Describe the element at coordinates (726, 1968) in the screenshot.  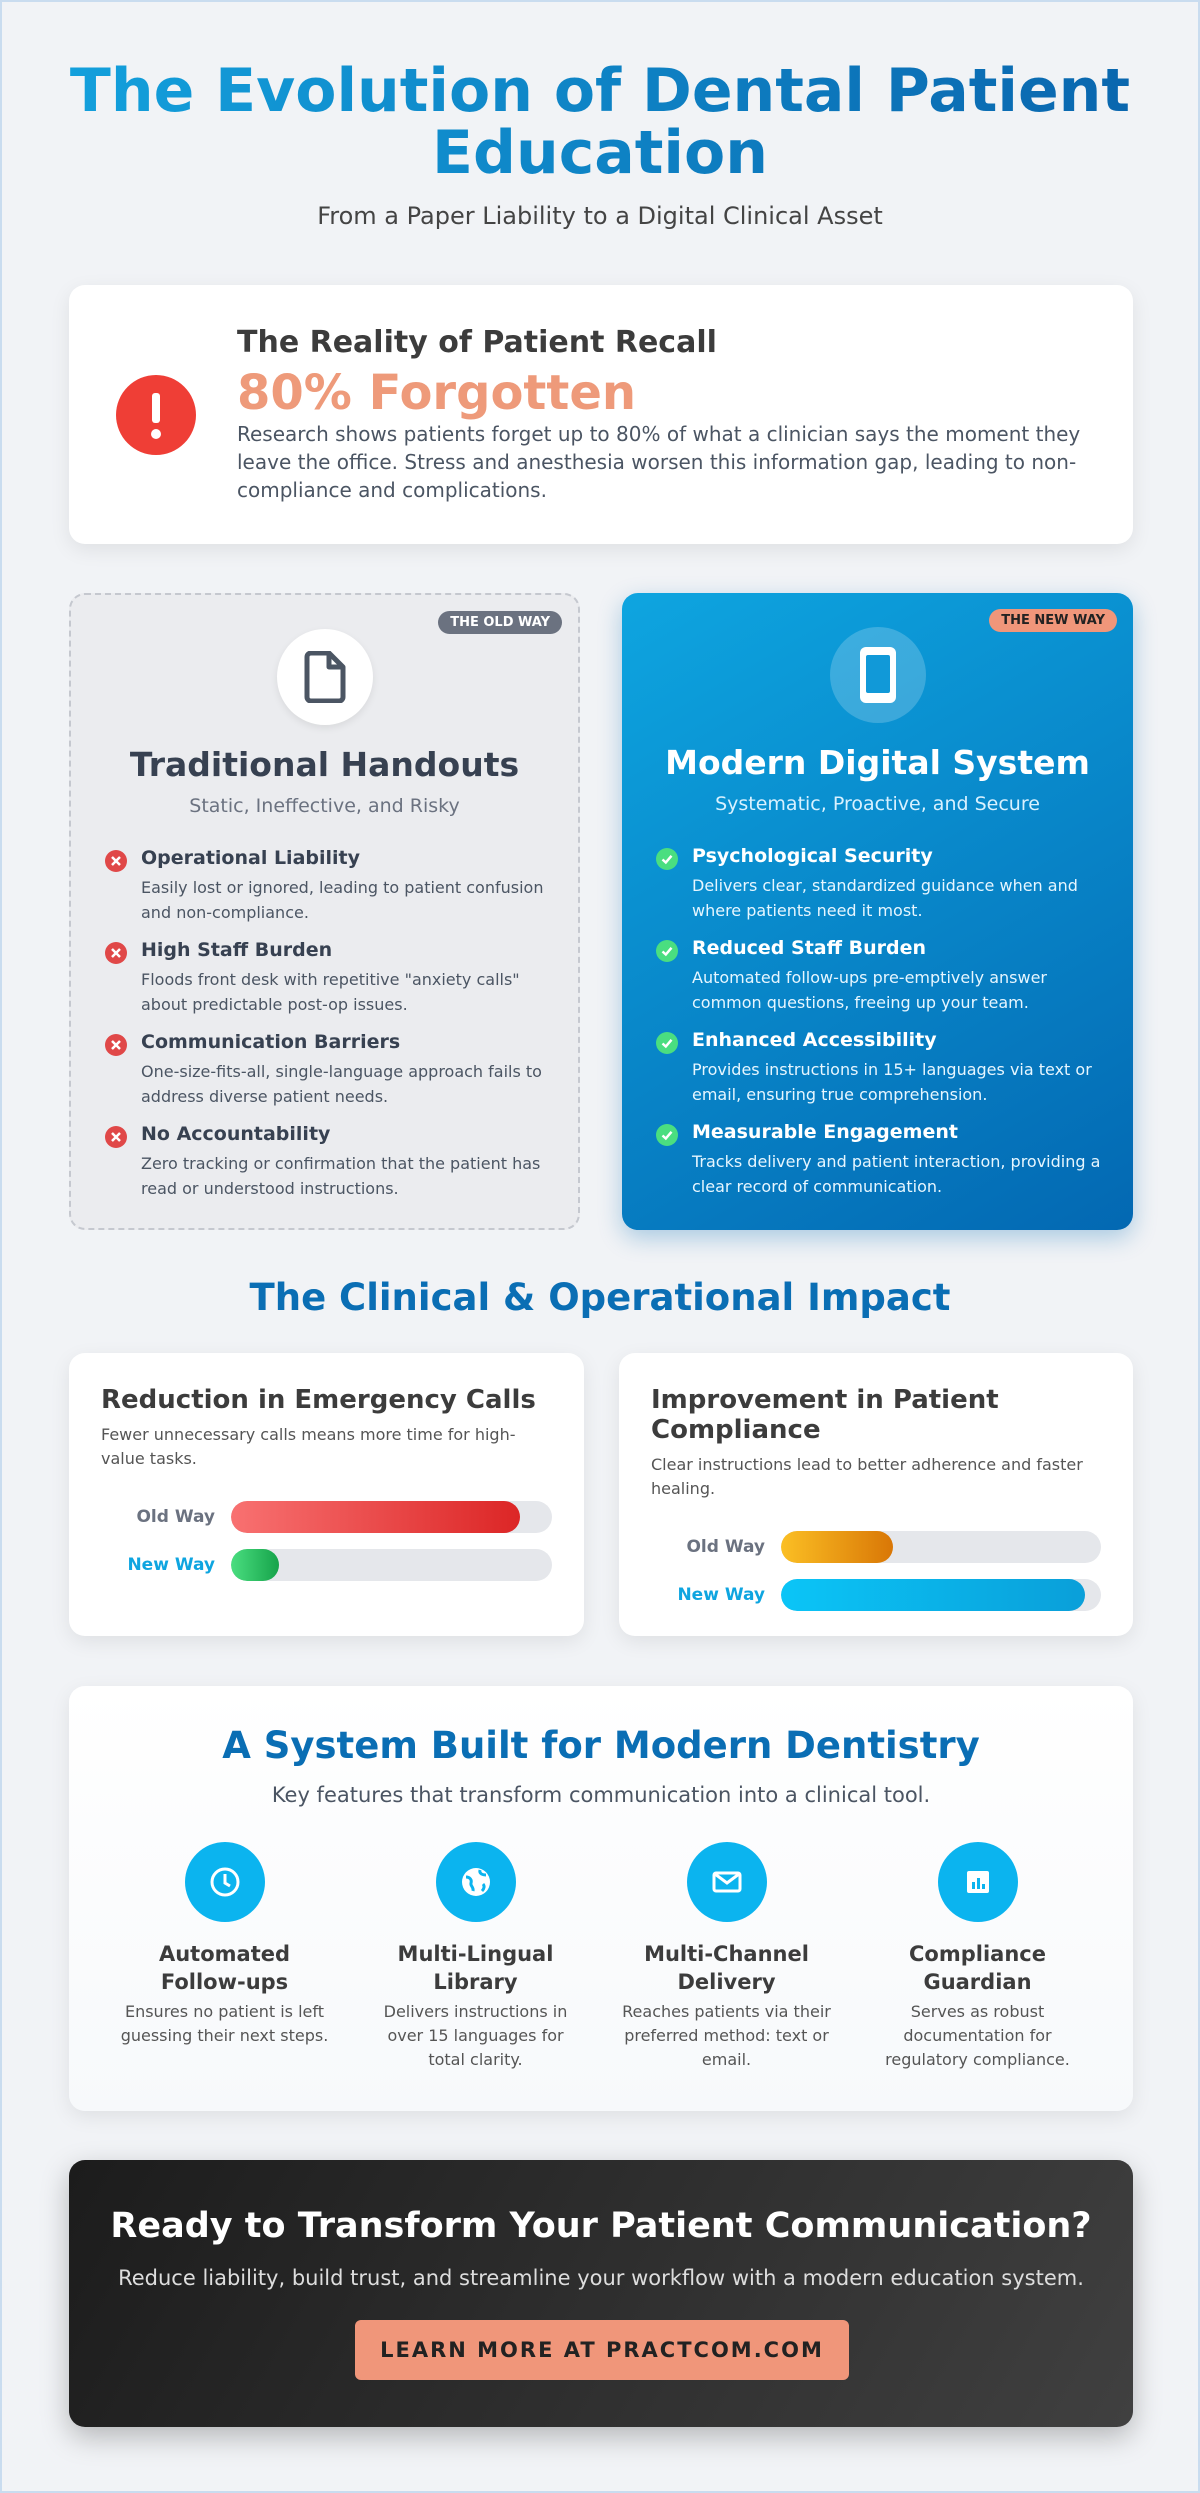
I see `feature-title: Multi-Channel Delivery` at that location.